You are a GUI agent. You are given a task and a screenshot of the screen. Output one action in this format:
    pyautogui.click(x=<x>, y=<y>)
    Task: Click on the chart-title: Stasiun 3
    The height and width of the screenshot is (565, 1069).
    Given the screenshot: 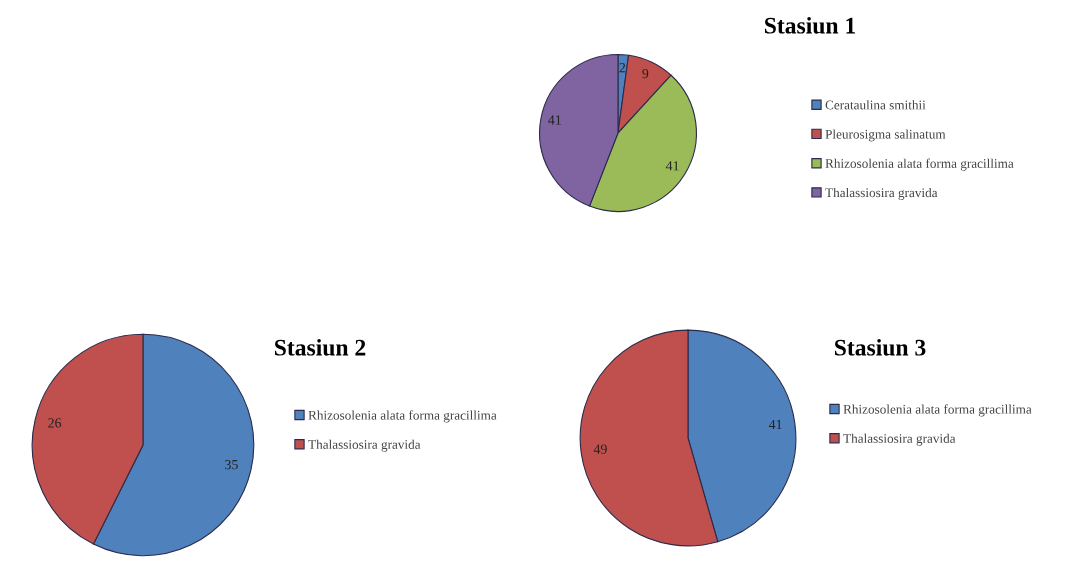 What is the action you would take?
    pyautogui.click(x=880, y=347)
    